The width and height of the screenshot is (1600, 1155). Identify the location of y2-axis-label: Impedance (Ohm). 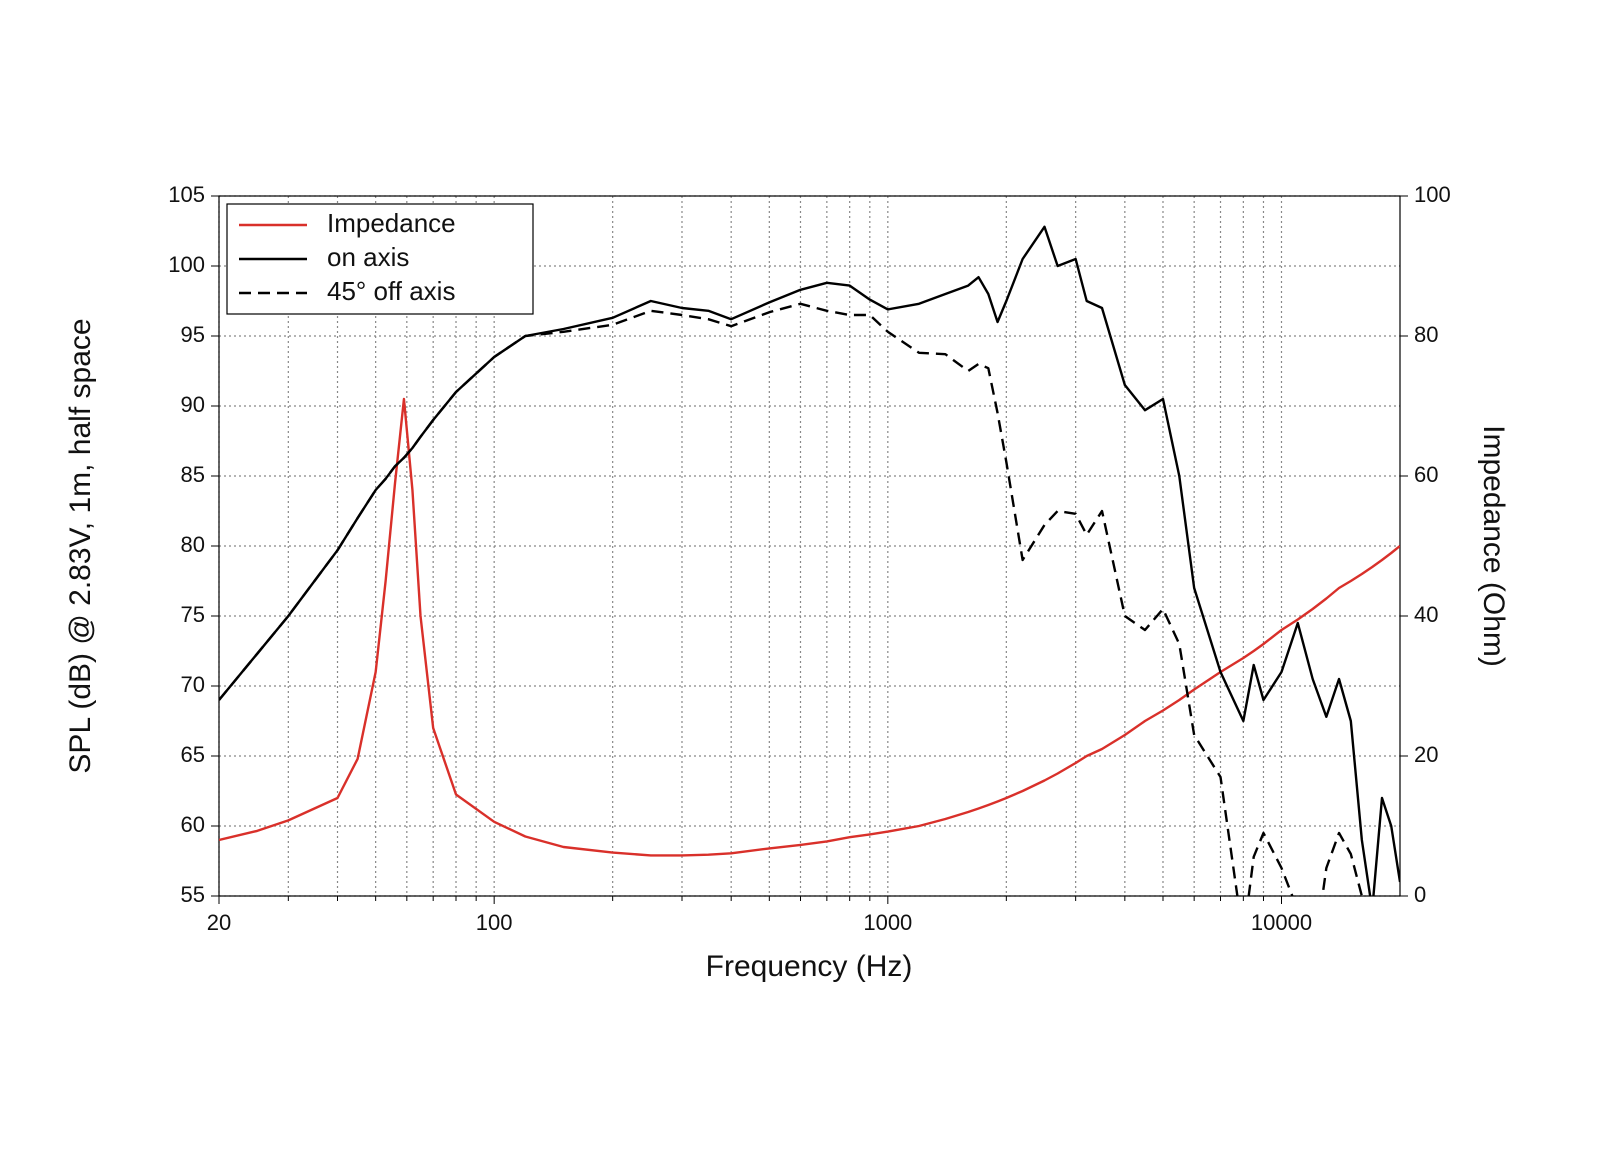
(1493, 546).